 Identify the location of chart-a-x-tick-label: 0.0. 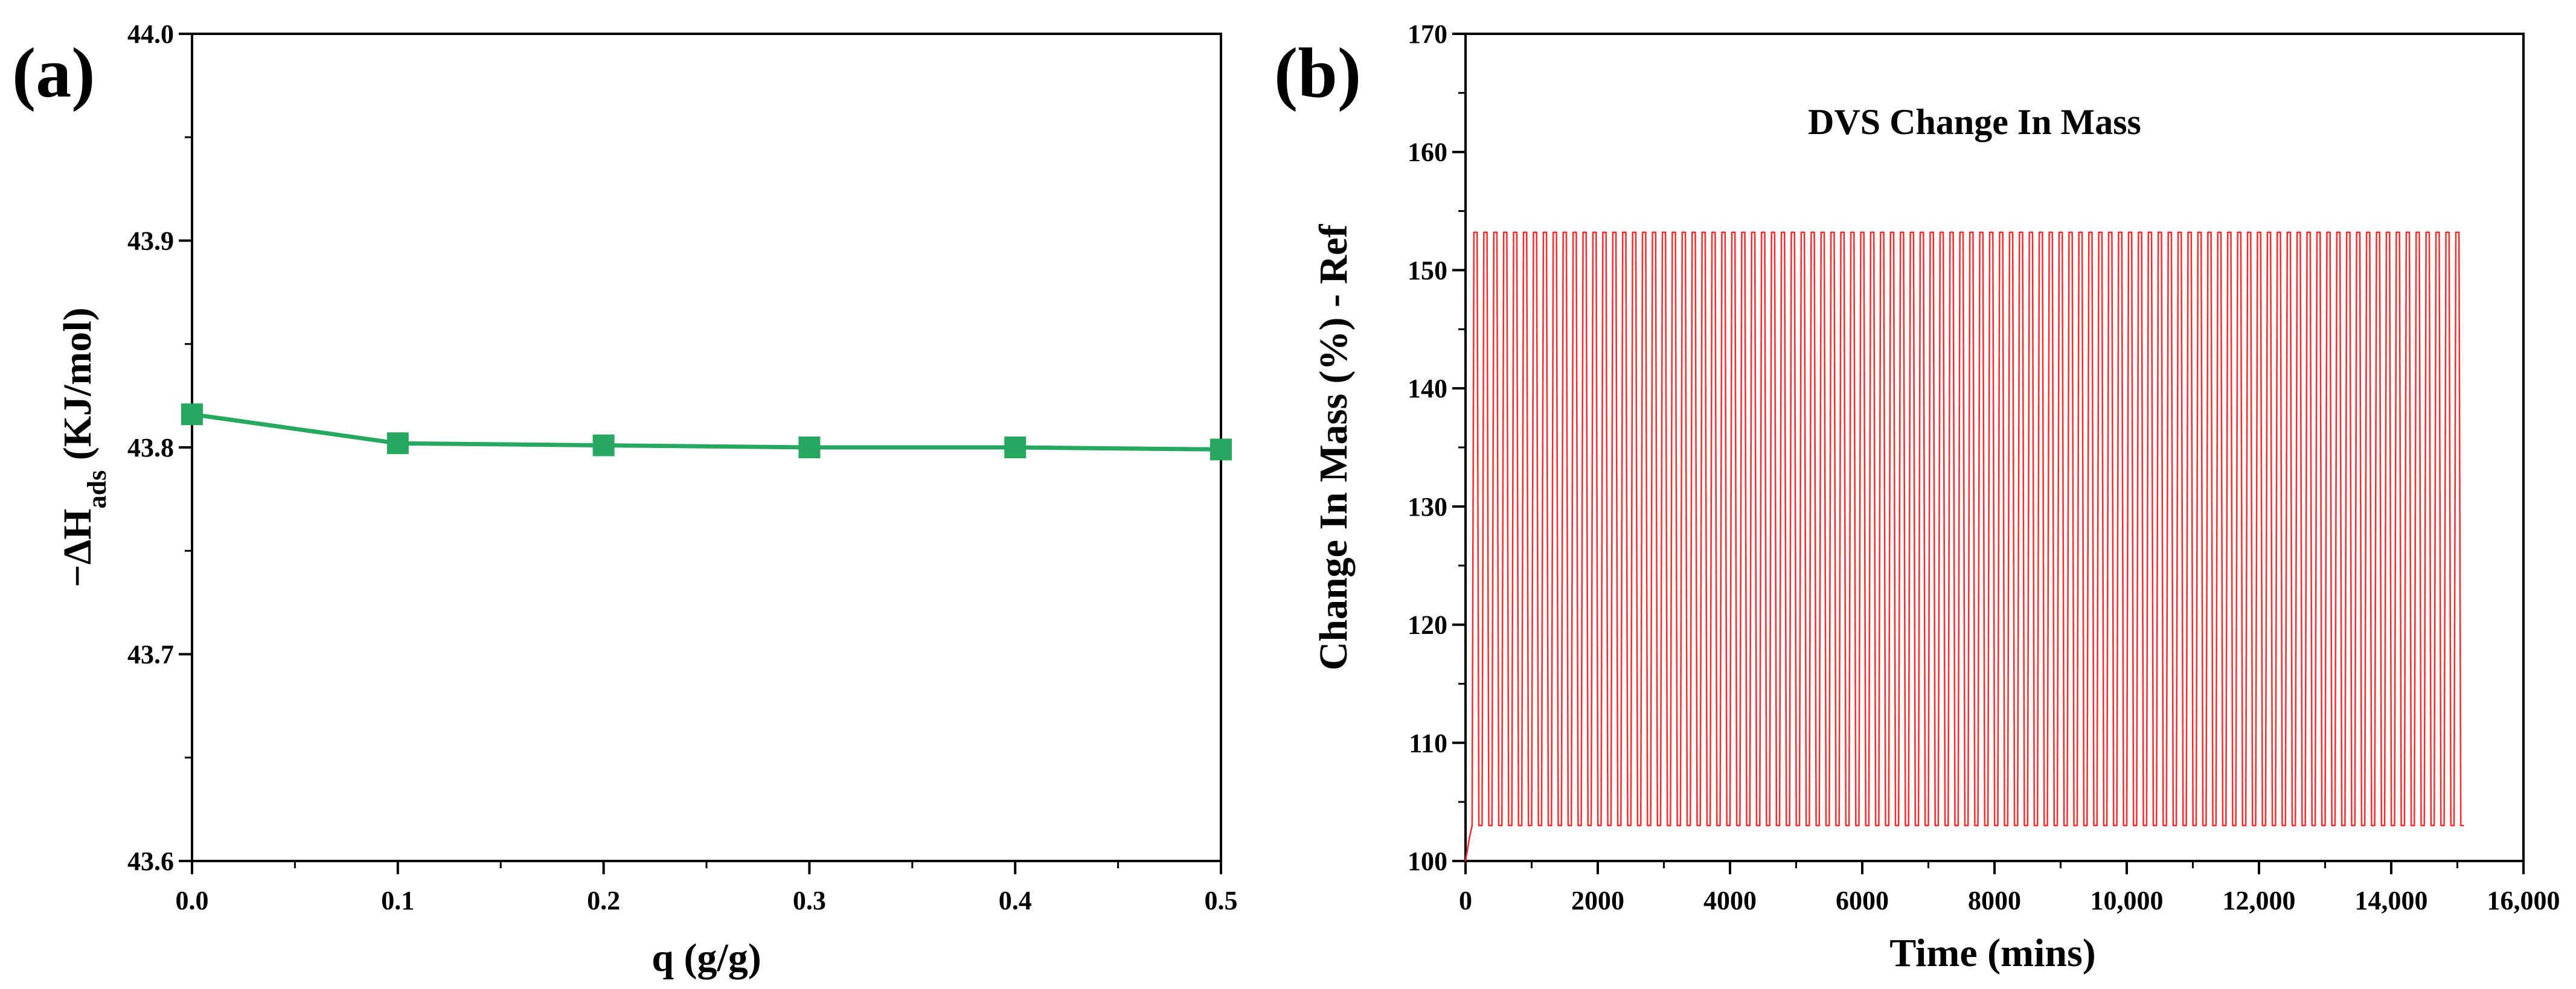
(192, 900).